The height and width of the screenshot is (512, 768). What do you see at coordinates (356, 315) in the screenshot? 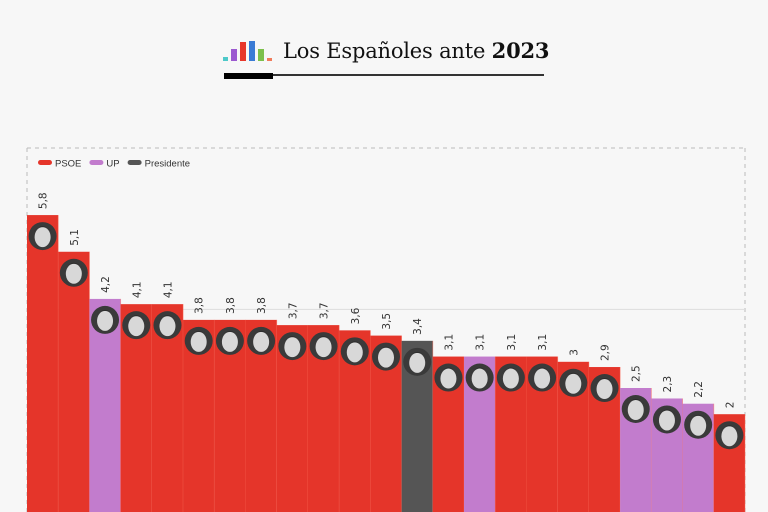
I see `value-label: 3,6` at bounding box center [356, 315].